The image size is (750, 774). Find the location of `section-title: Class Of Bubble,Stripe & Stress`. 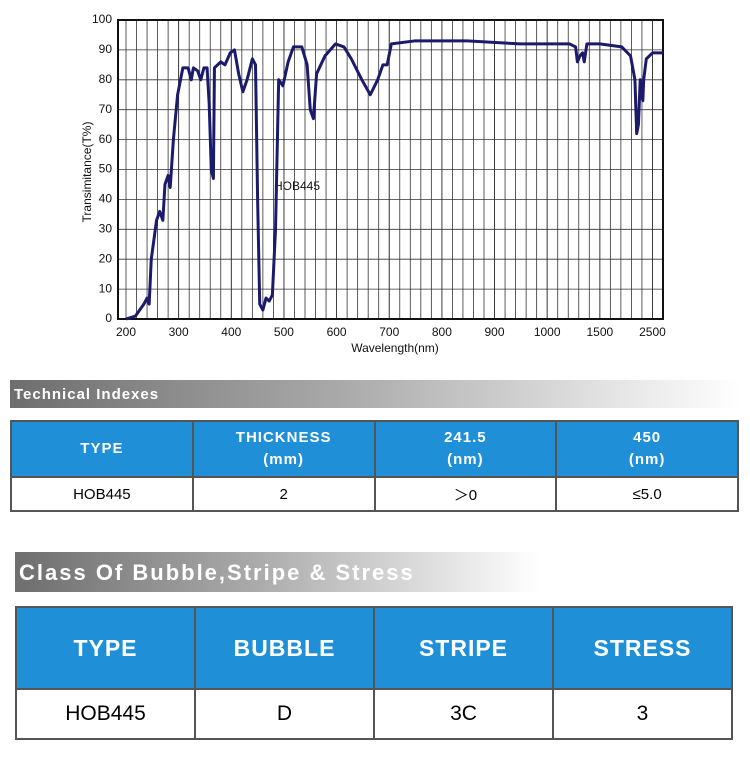

section-title: Class Of Bubble,Stripe & Stress is located at coordinates (277, 572).